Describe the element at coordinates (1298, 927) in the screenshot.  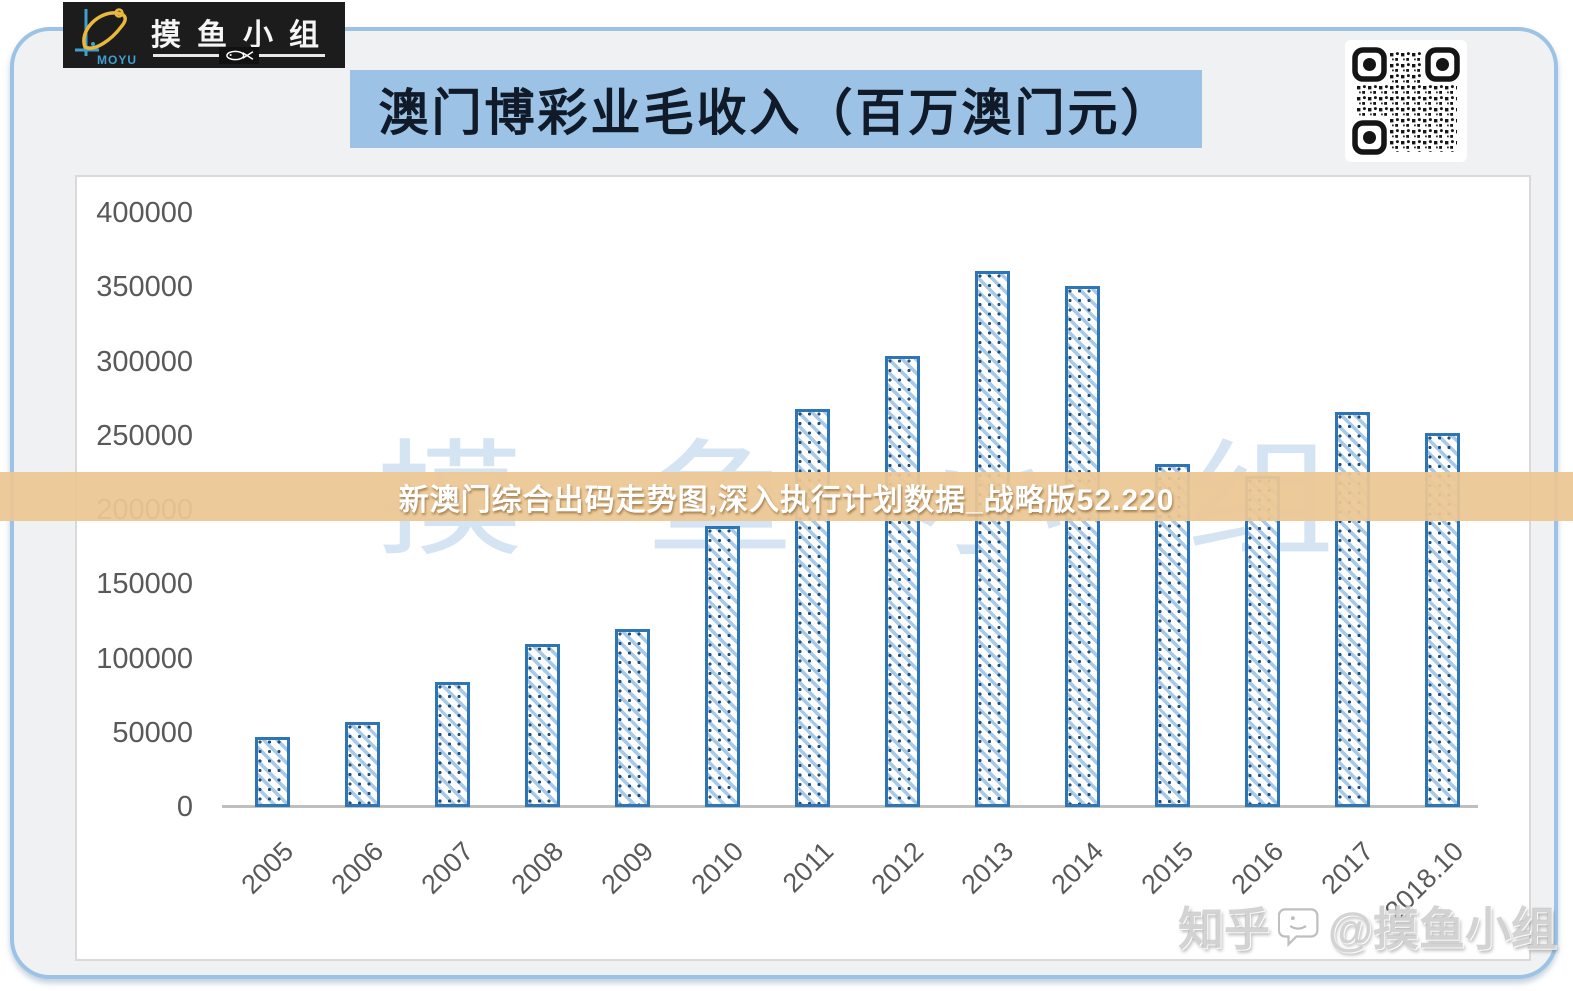
I see `zhihu-bubble-icon` at that location.